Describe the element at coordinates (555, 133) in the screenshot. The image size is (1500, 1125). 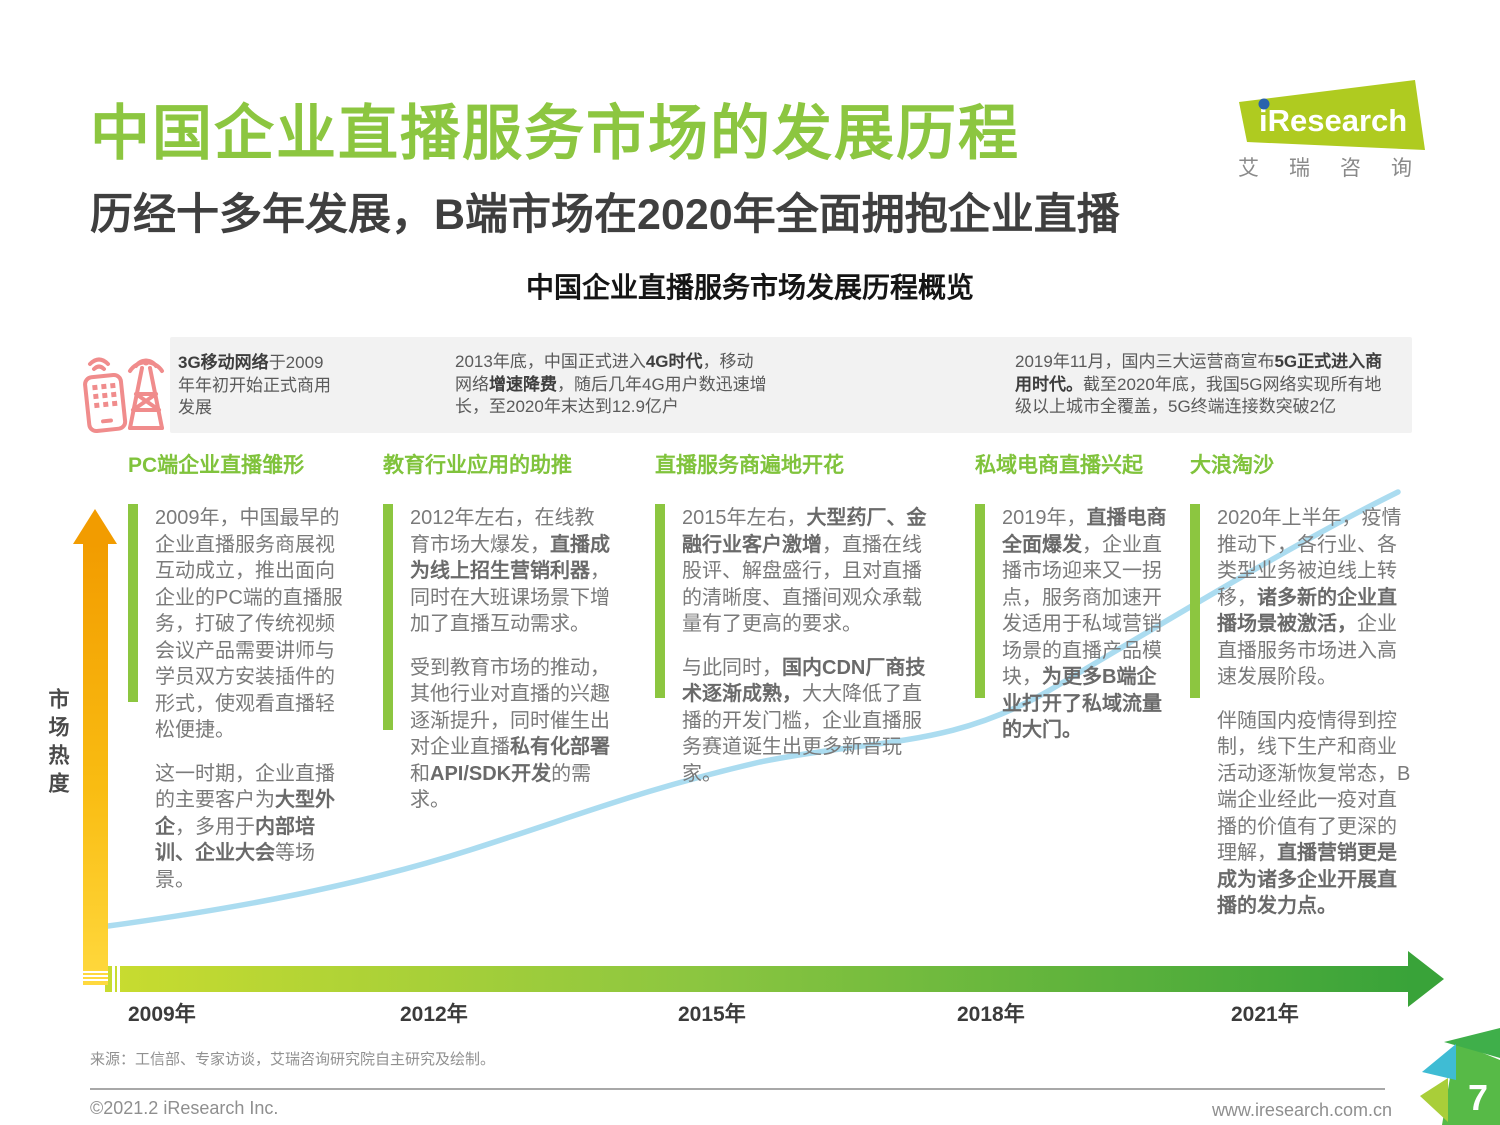
I see `page-title: 中国企业直播服务市场的发展历程` at that location.